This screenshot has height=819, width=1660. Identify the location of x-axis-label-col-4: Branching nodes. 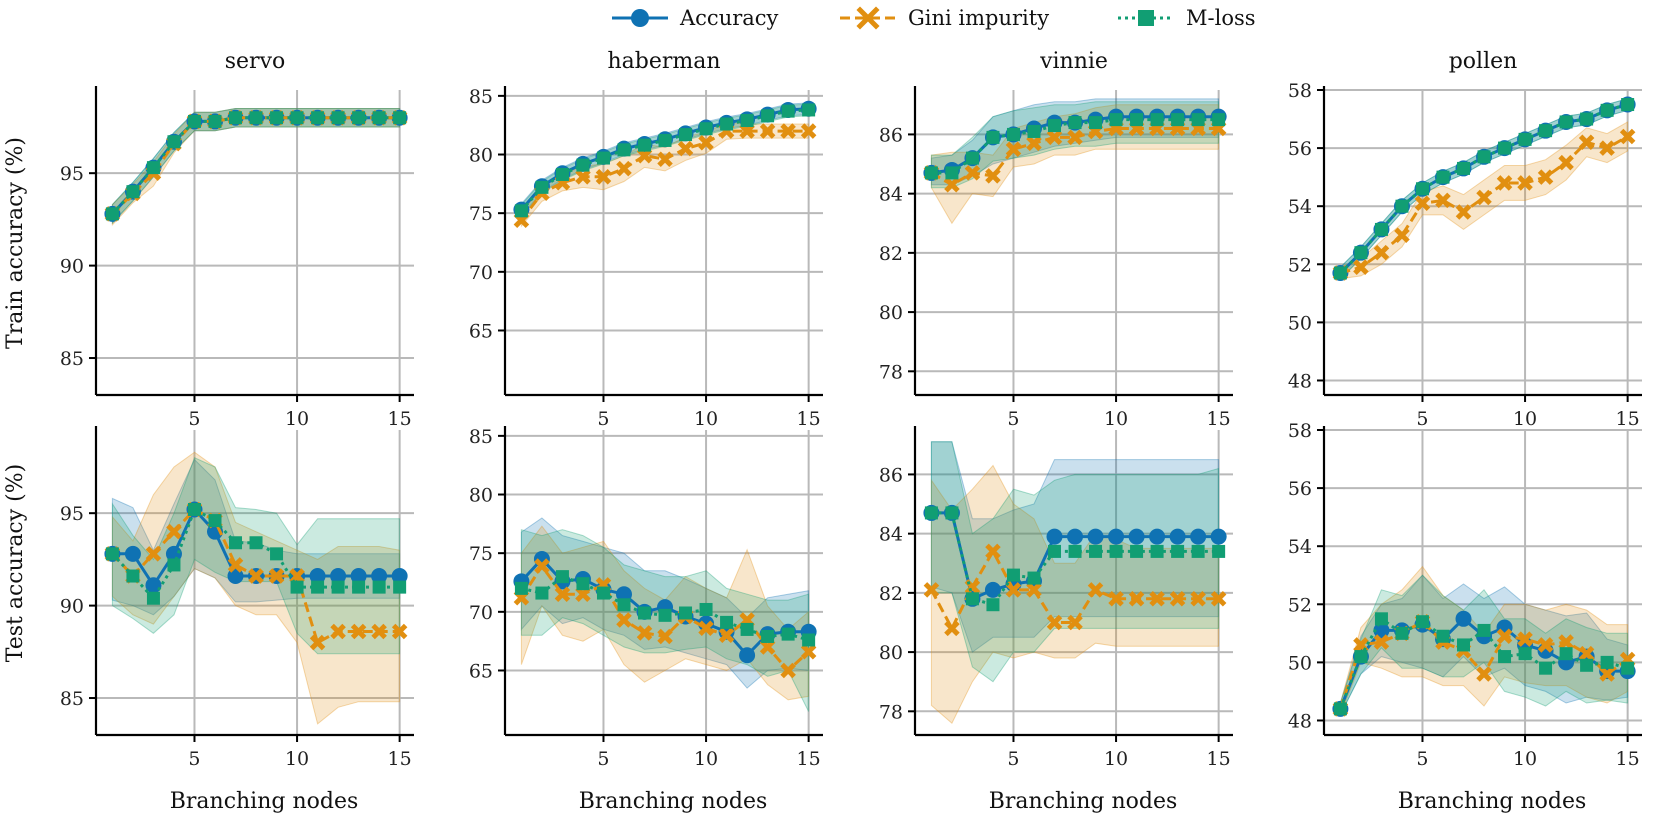
(1492, 801).